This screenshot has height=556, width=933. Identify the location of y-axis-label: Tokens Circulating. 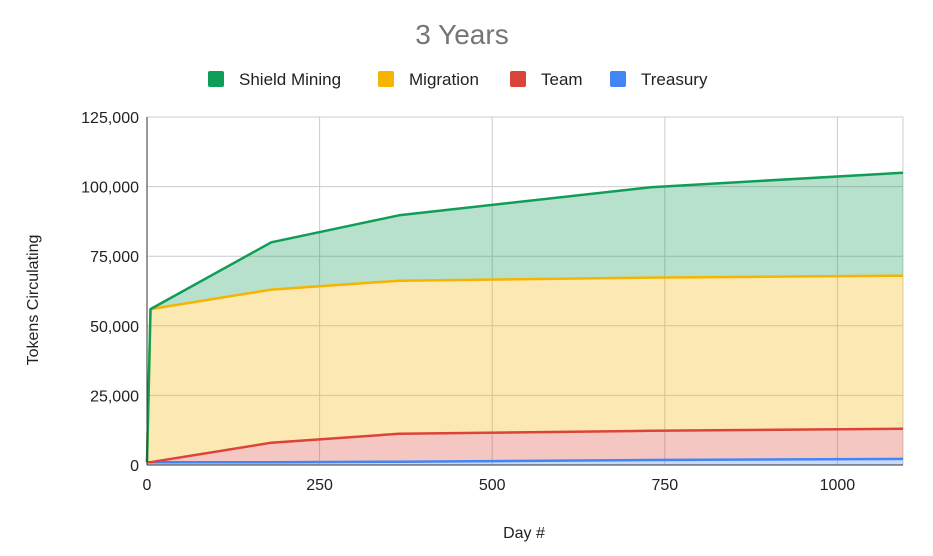
(33, 300).